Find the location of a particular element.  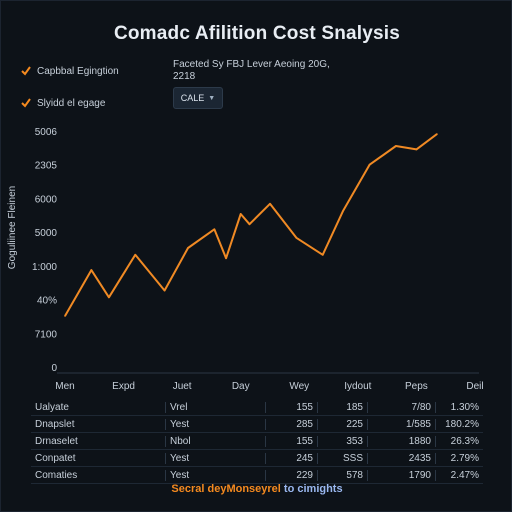

table-cell: Vrel is located at coordinates (215, 407).